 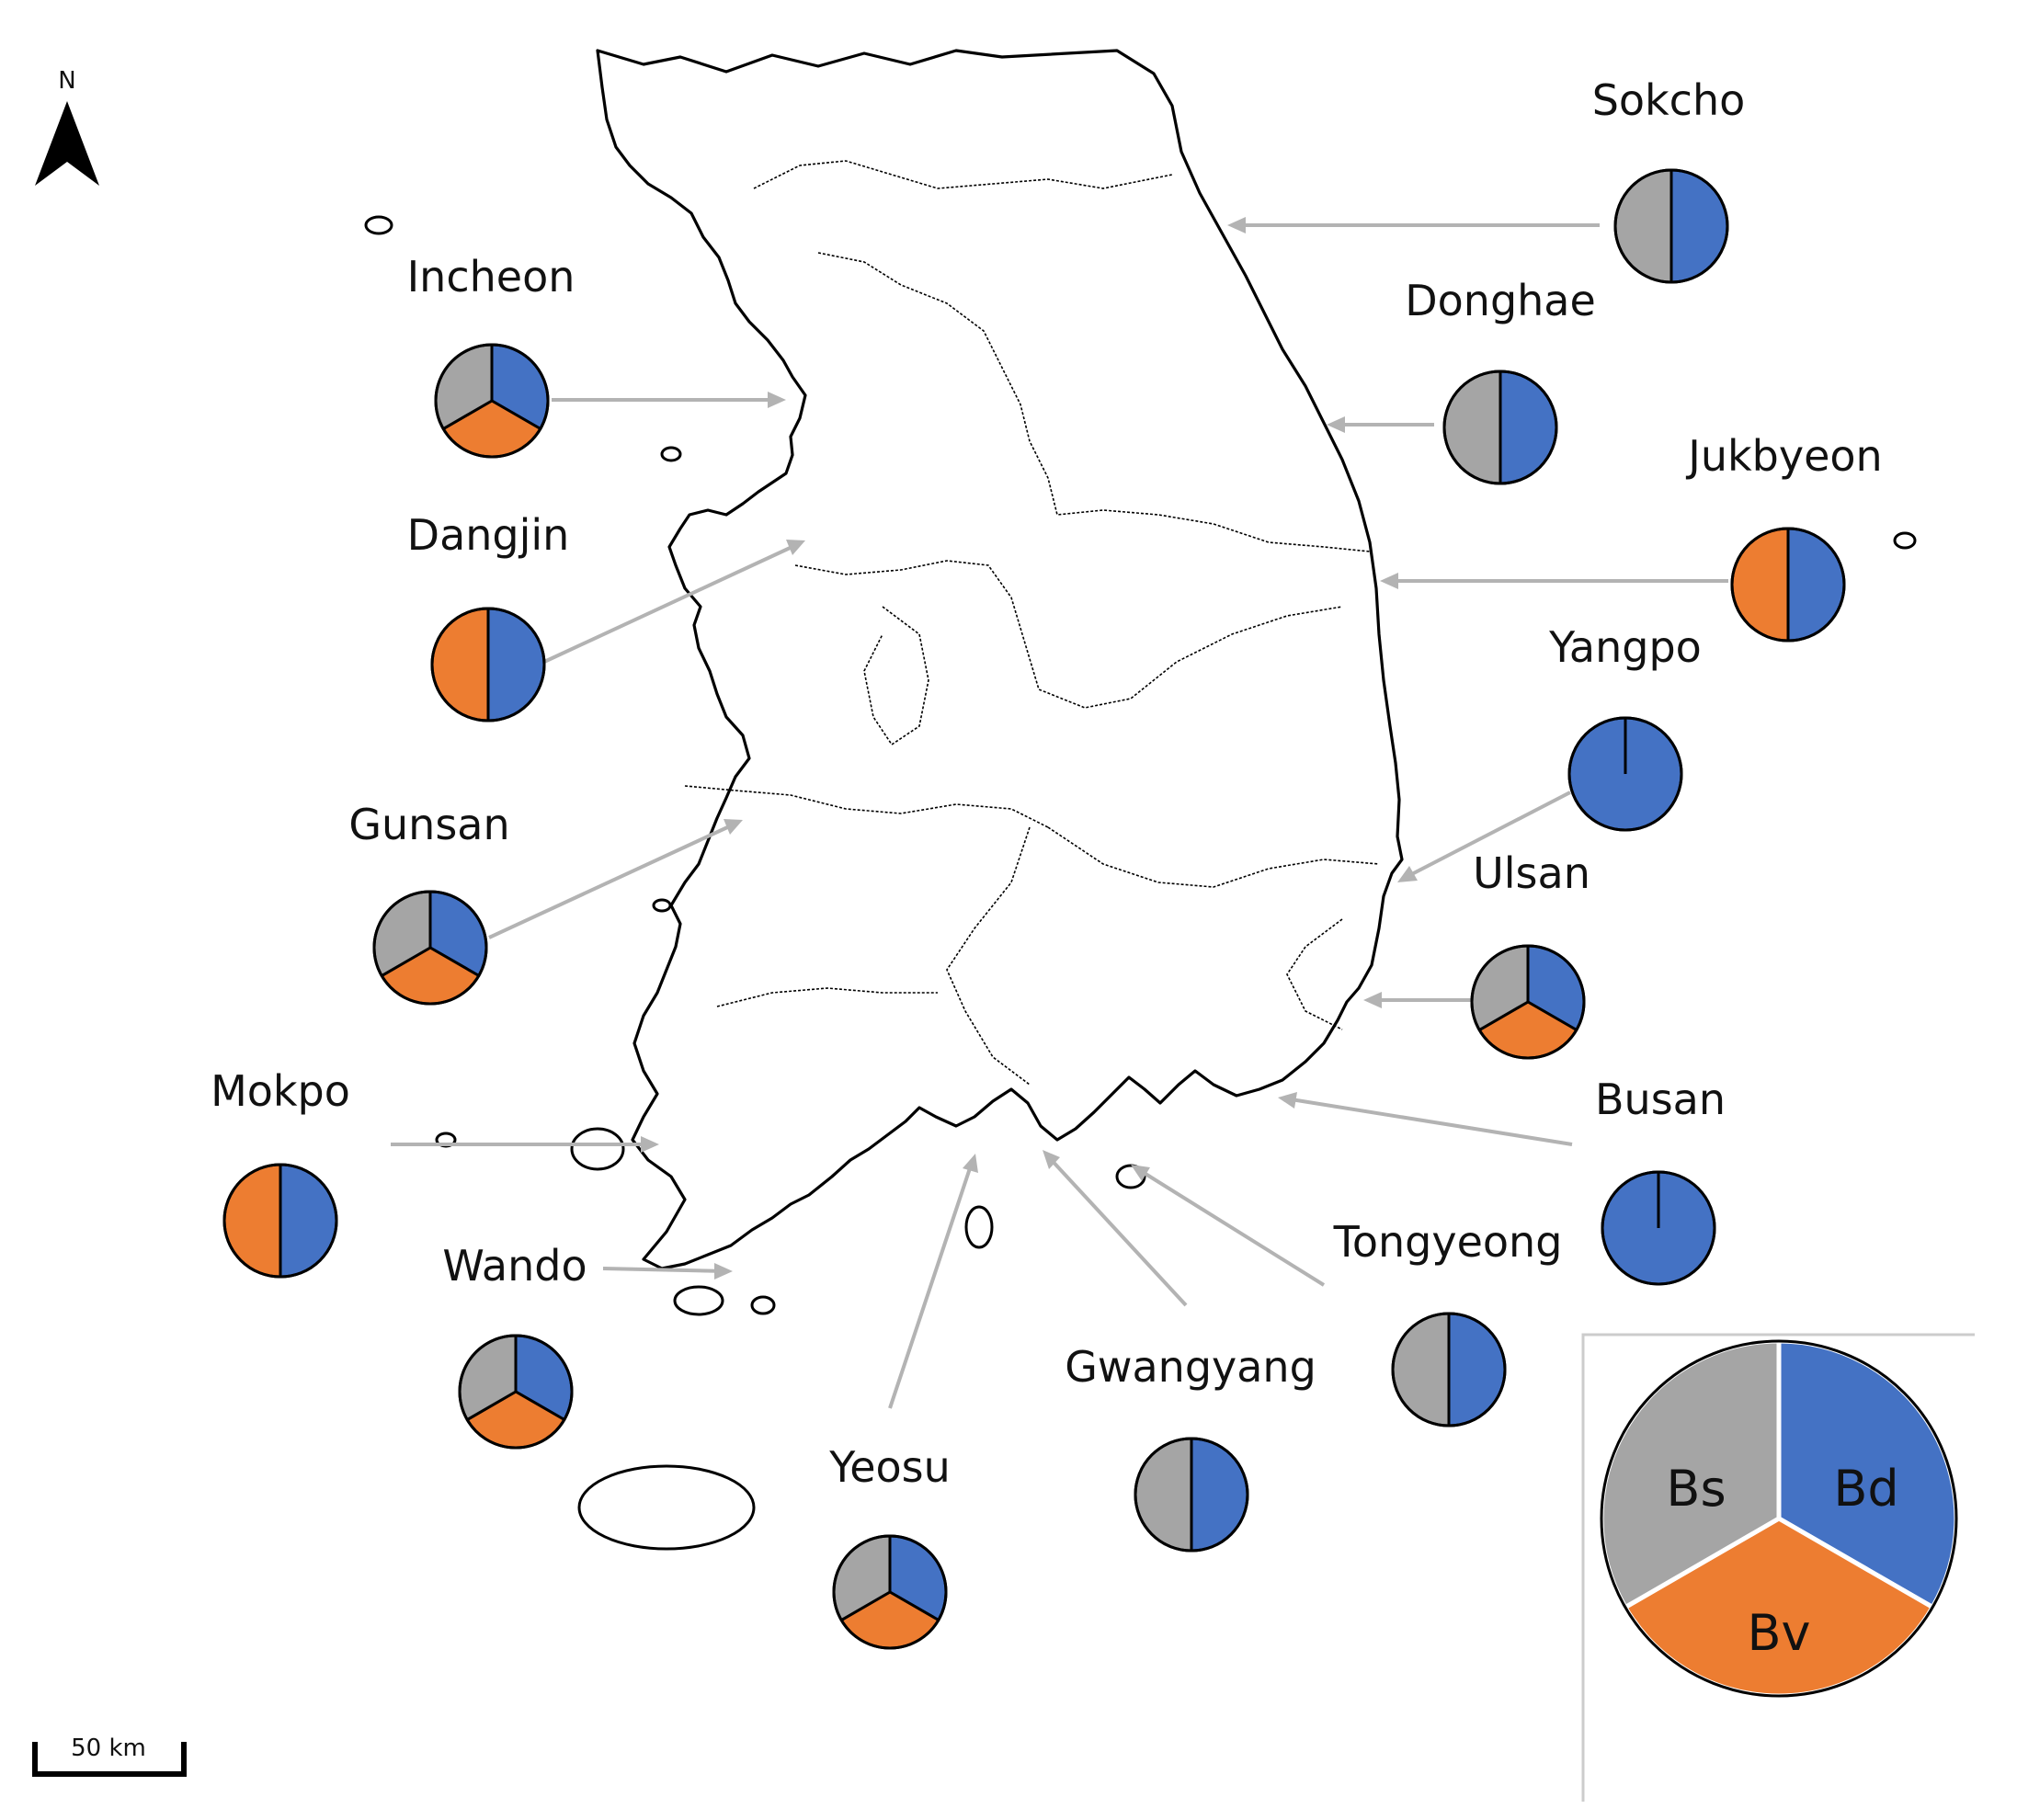 I want to click on pie-tongyeong-outline, so click(x=1449, y=1370).